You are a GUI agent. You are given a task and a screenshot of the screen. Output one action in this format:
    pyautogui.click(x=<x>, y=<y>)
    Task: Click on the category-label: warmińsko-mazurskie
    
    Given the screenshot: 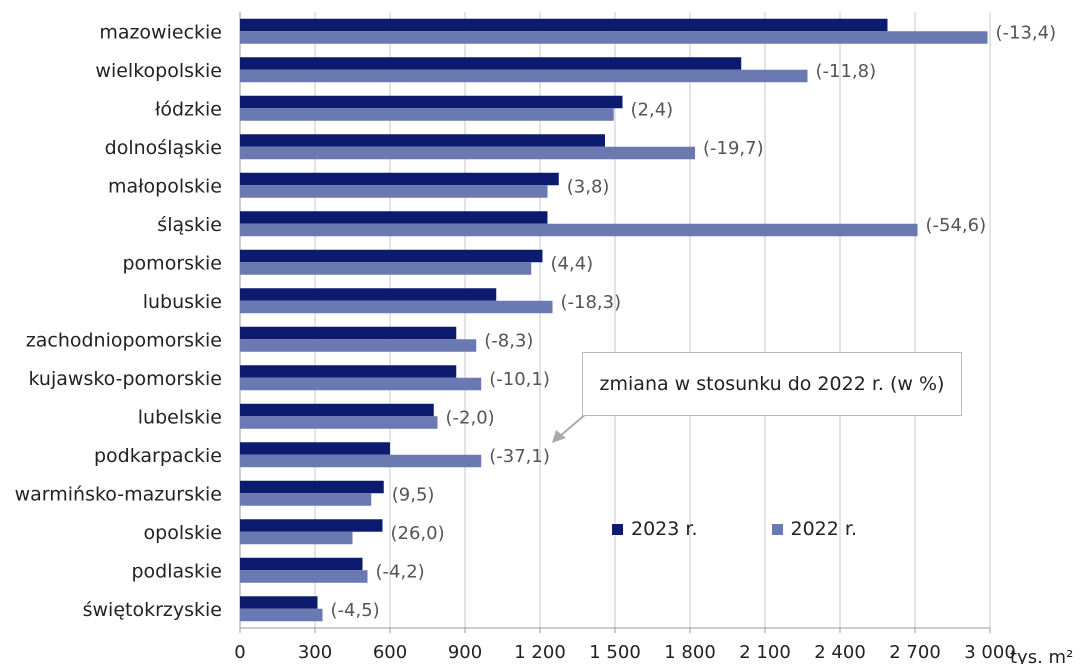 What is the action you would take?
    pyautogui.click(x=118, y=494)
    